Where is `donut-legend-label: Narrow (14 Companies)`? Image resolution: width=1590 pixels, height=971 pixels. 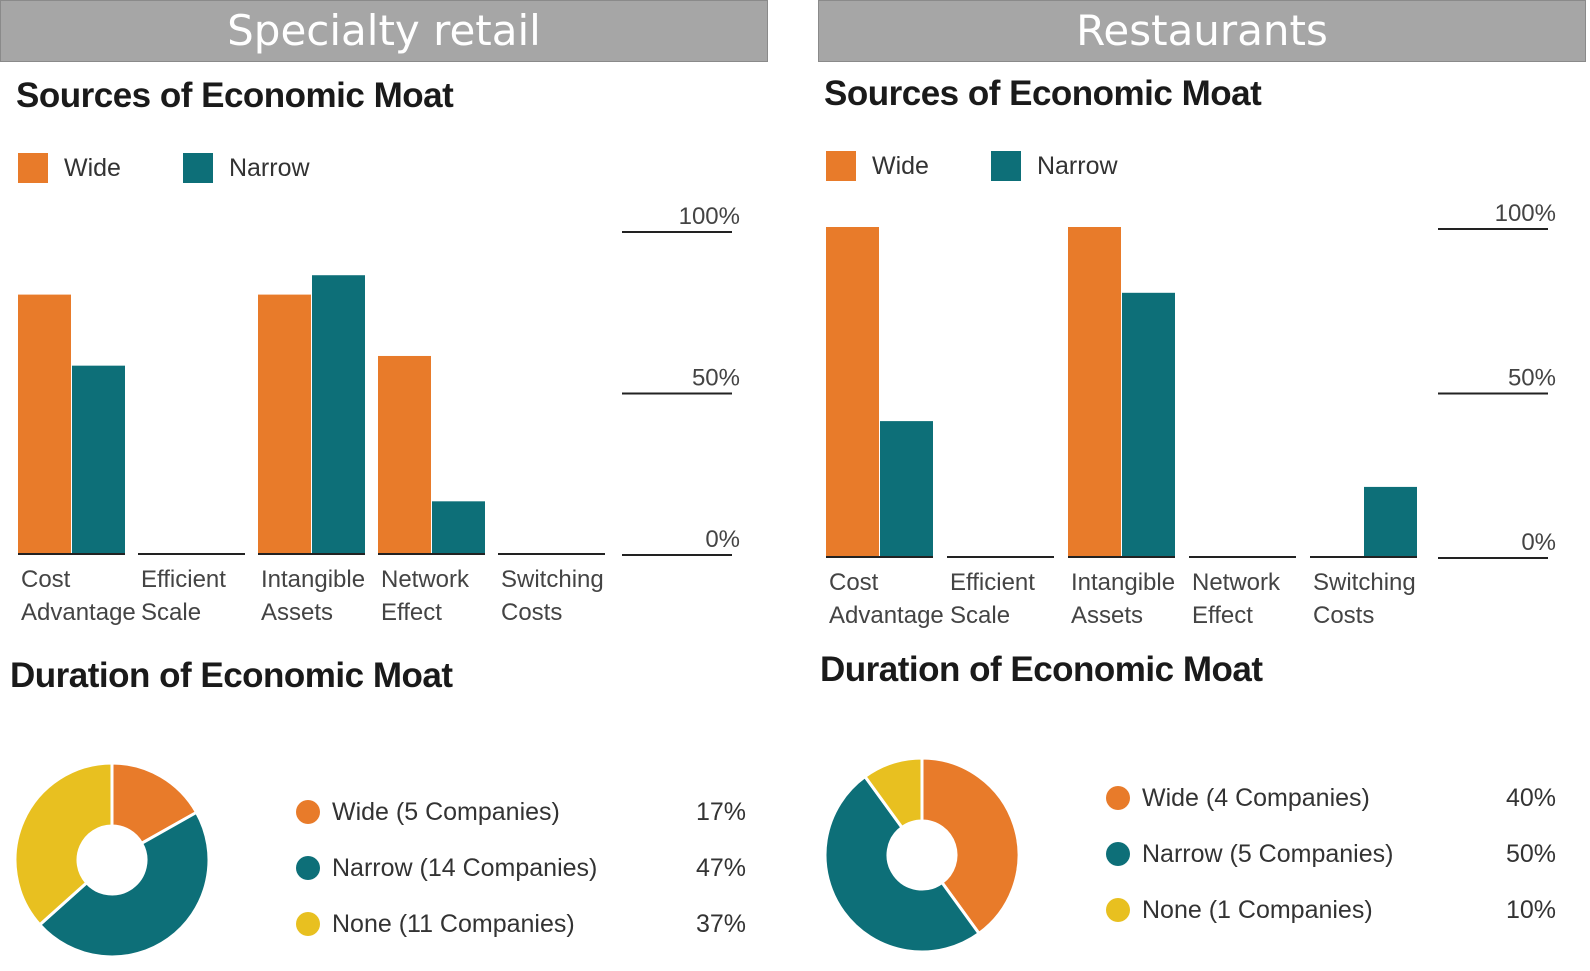
donut-legend-label: Narrow (14 Companies) is located at coordinates (465, 867).